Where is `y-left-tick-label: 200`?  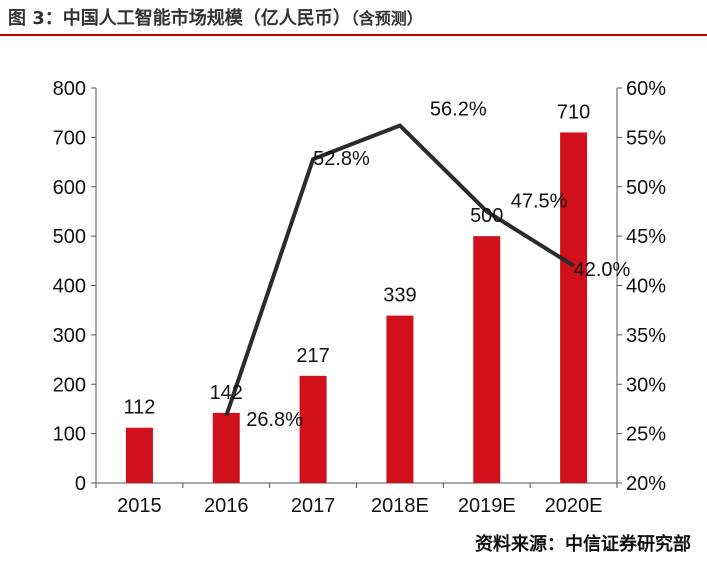 y-left-tick-label: 200 is located at coordinates (69, 385).